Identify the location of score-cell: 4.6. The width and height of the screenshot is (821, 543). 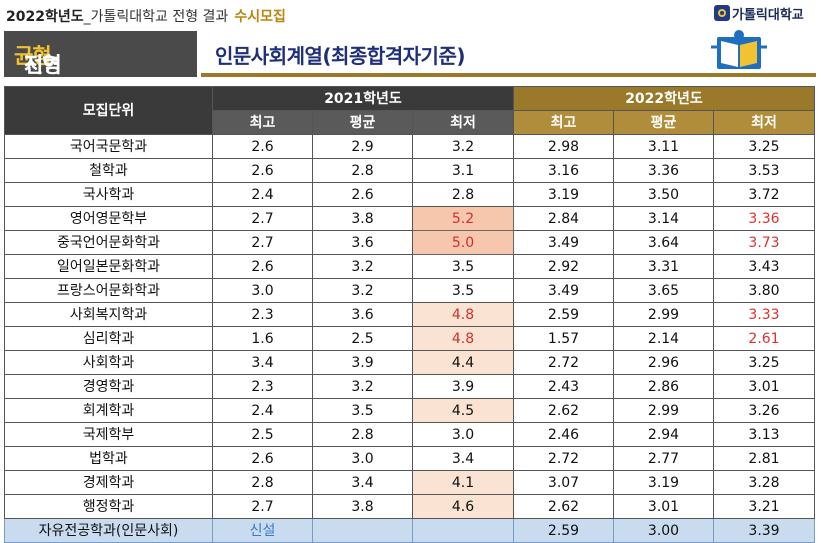
(463, 506).